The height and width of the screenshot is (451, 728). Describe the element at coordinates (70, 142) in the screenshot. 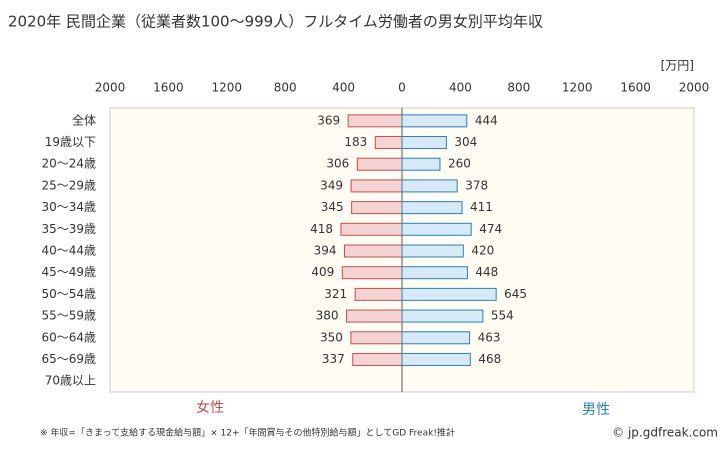

I see `y-tick-label: 19歳以下` at that location.